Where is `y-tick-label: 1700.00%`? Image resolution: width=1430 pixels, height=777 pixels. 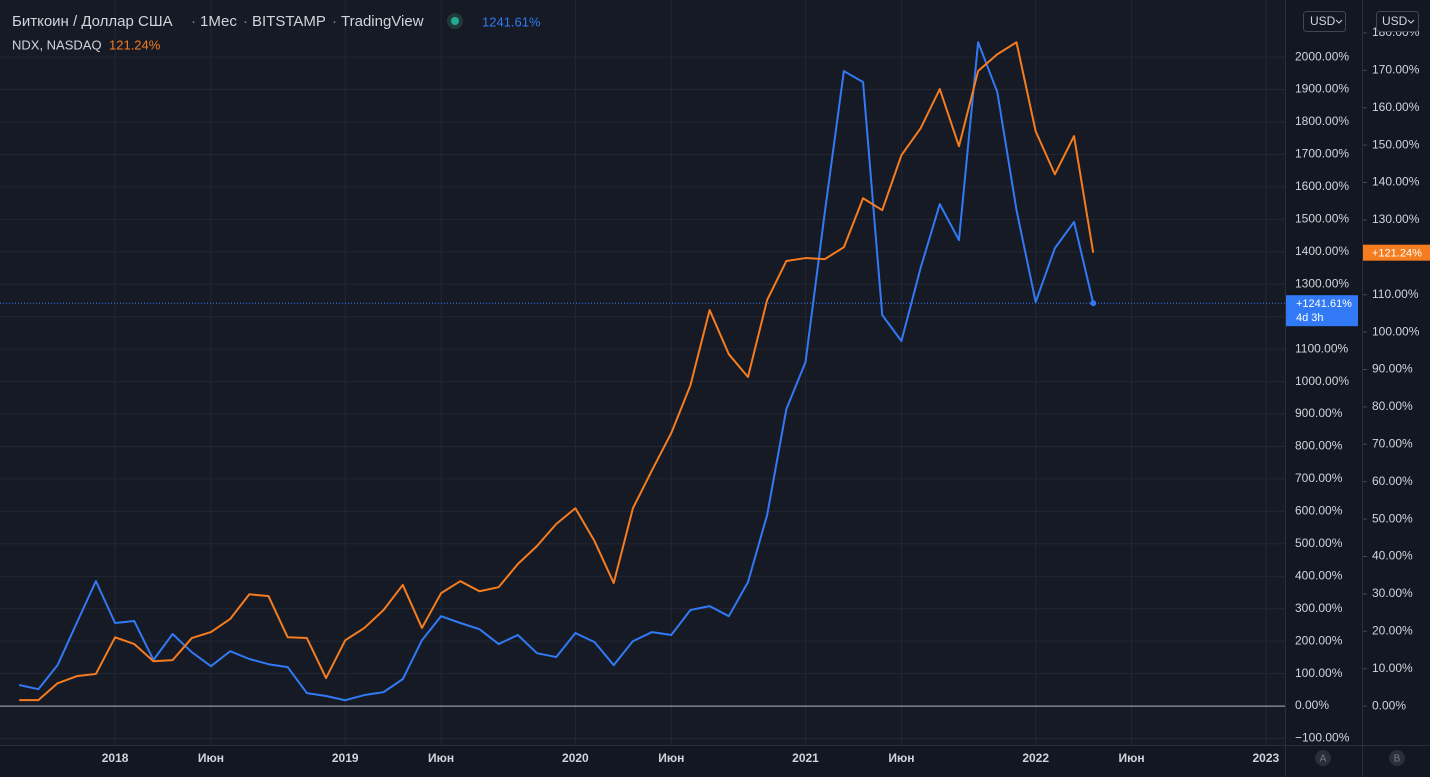
y-tick-label: 1700.00% is located at coordinates (1322, 154).